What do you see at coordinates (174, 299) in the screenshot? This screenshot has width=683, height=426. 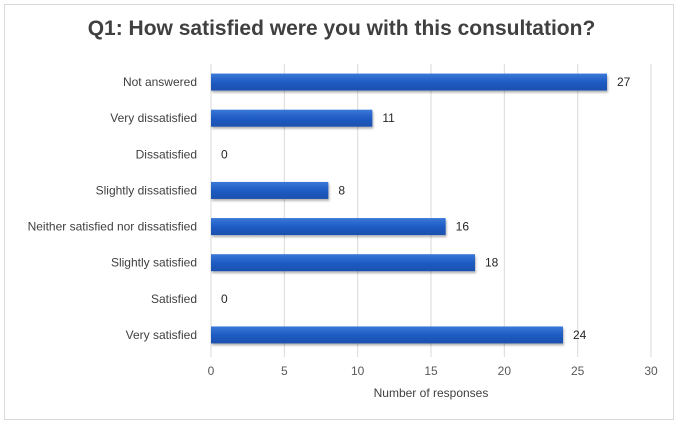 I see `category-label: Satisfied` at bounding box center [174, 299].